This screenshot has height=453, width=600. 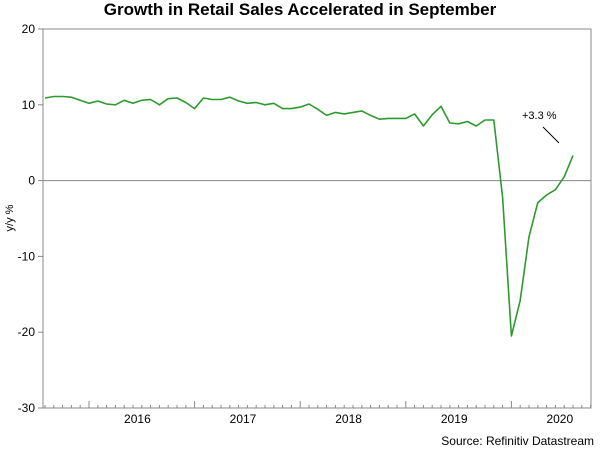 What do you see at coordinates (539, 116) in the screenshot?
I see `annotation-text: +3.3 %` at bounding box center [539, 116].